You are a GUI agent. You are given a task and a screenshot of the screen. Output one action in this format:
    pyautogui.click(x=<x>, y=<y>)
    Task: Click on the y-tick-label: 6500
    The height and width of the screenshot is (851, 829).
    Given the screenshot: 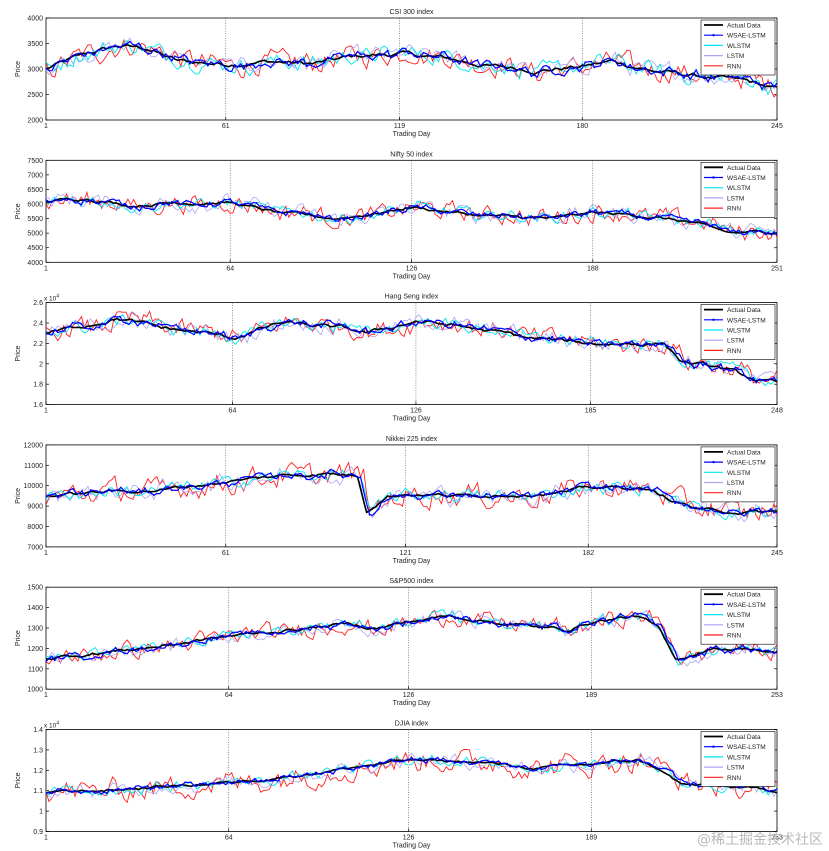 What is the action you would take?
    pyautogui.click(x=35, y=190)
    